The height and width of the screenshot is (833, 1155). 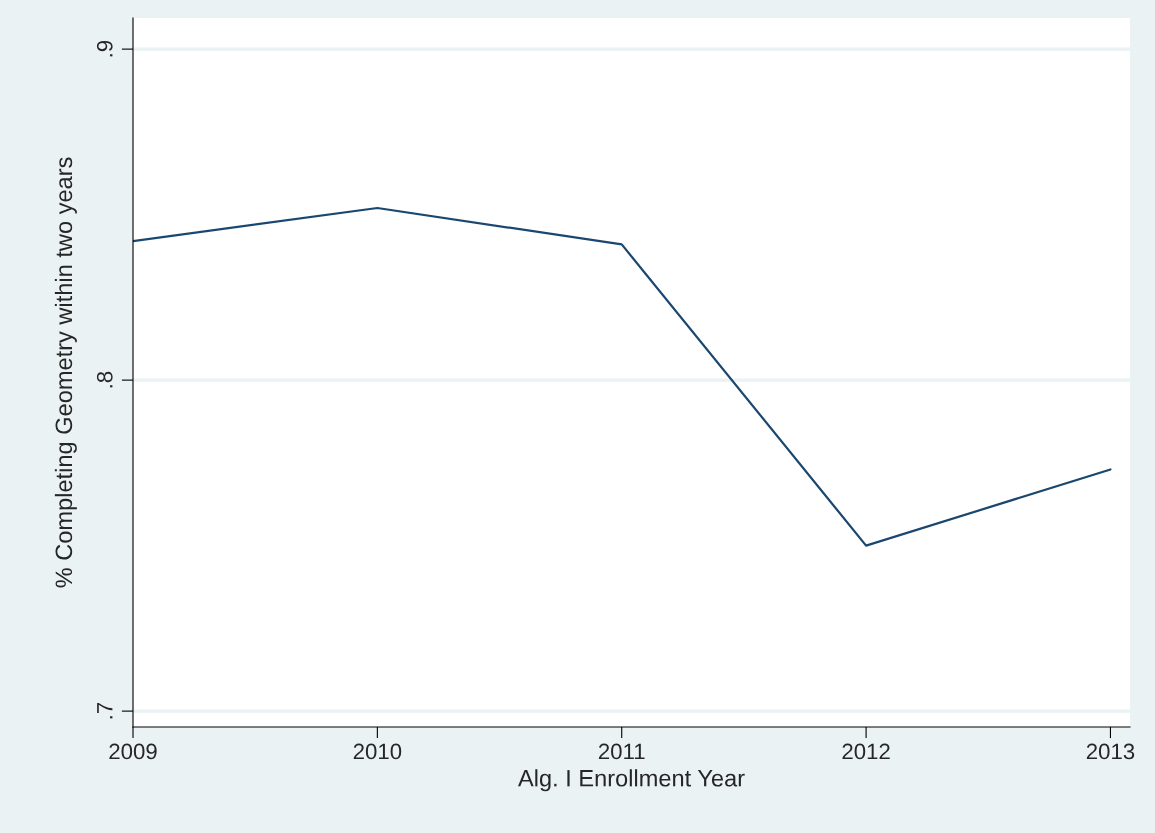 What do you see at coordinates (105, 710) in the screenshot?
I see `y-tick-label: .7` at bounding box center [105, 710].